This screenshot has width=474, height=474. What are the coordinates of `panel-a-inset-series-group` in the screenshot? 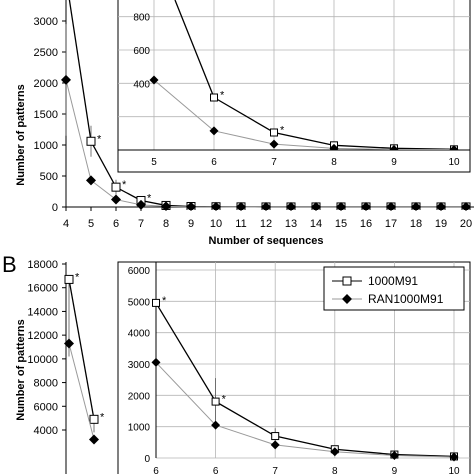 It's located at (304, 112).